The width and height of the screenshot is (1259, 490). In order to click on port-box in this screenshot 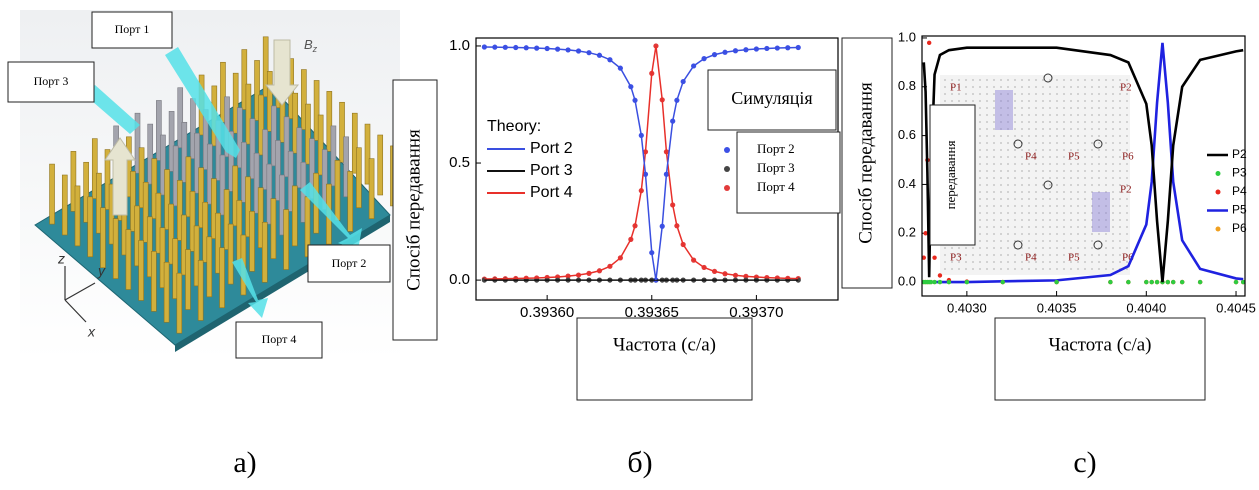, I will do `click(132, 30)`.